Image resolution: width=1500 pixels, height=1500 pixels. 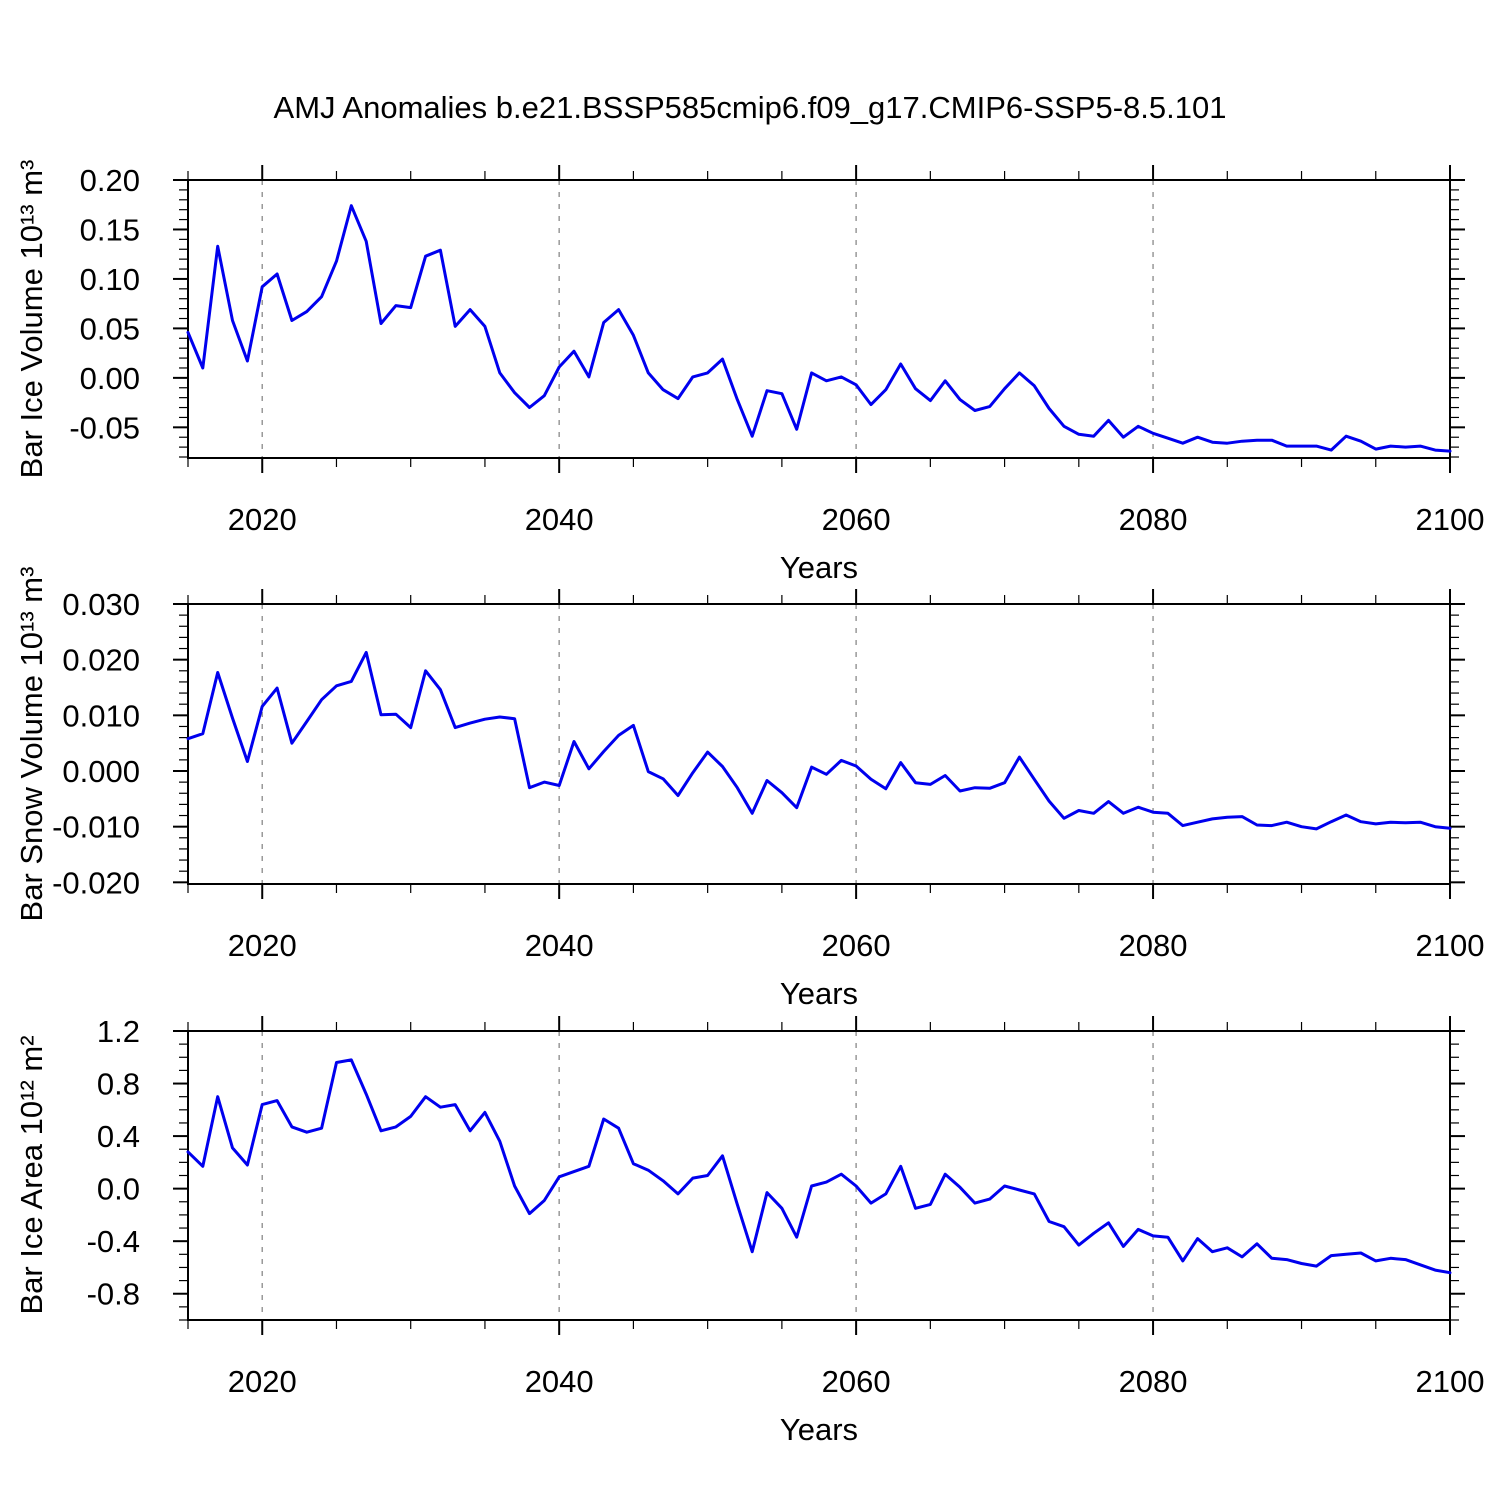 I want to click on snow-volume-series-line, so click(x=819, y=740).